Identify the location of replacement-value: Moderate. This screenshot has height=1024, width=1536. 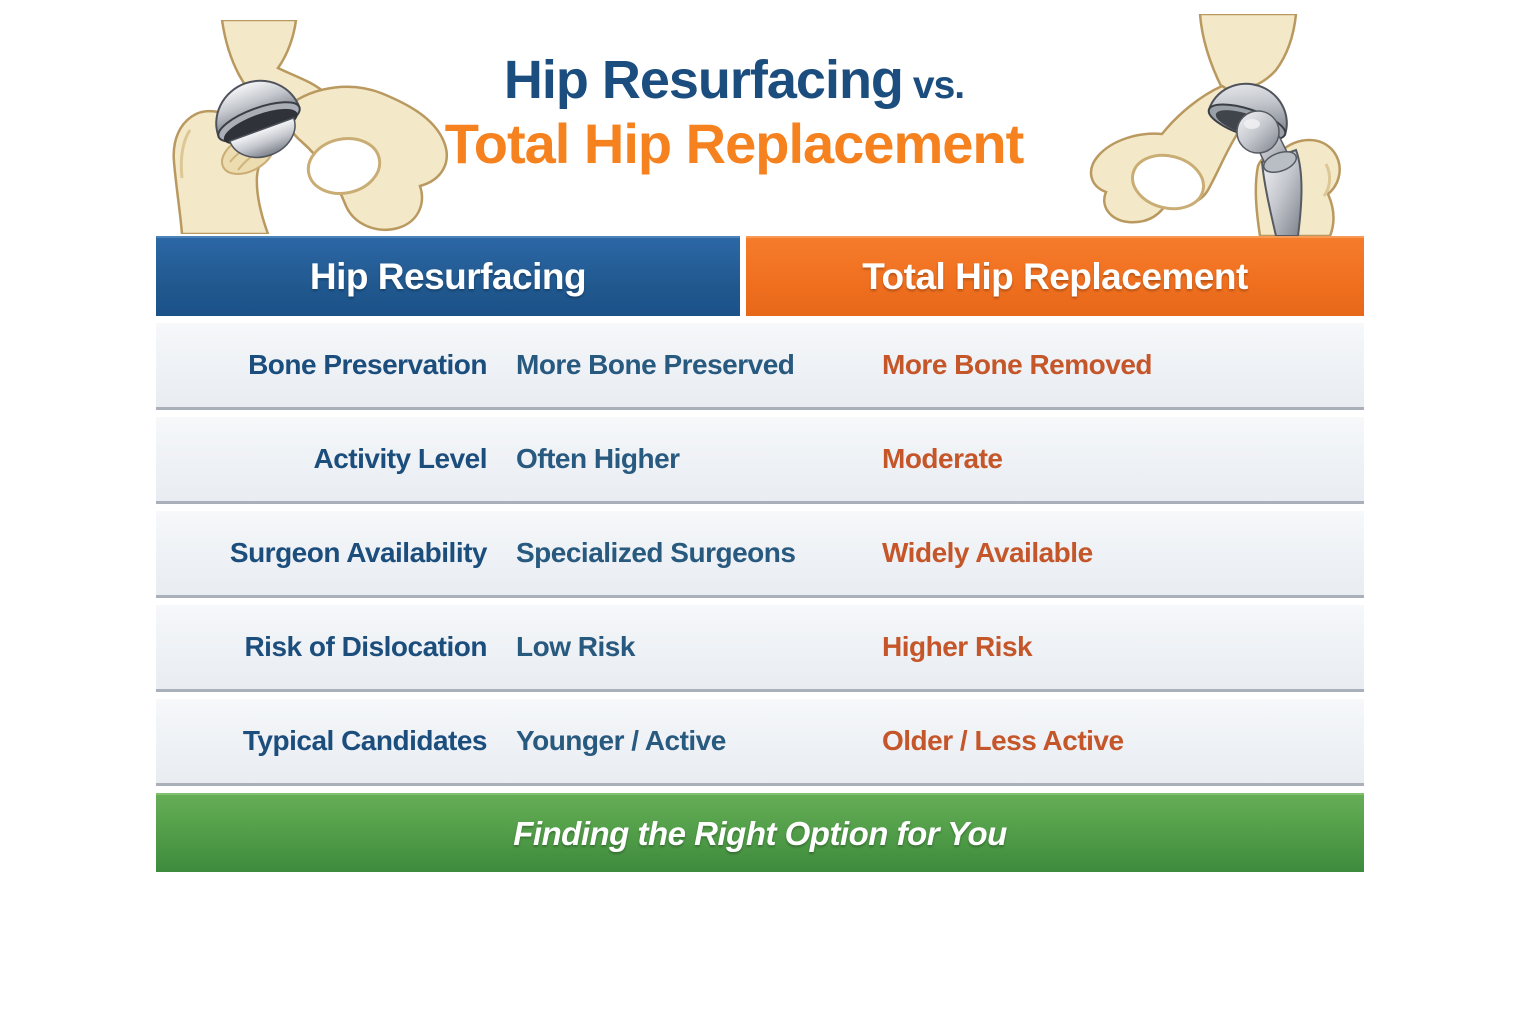
(942, 458).